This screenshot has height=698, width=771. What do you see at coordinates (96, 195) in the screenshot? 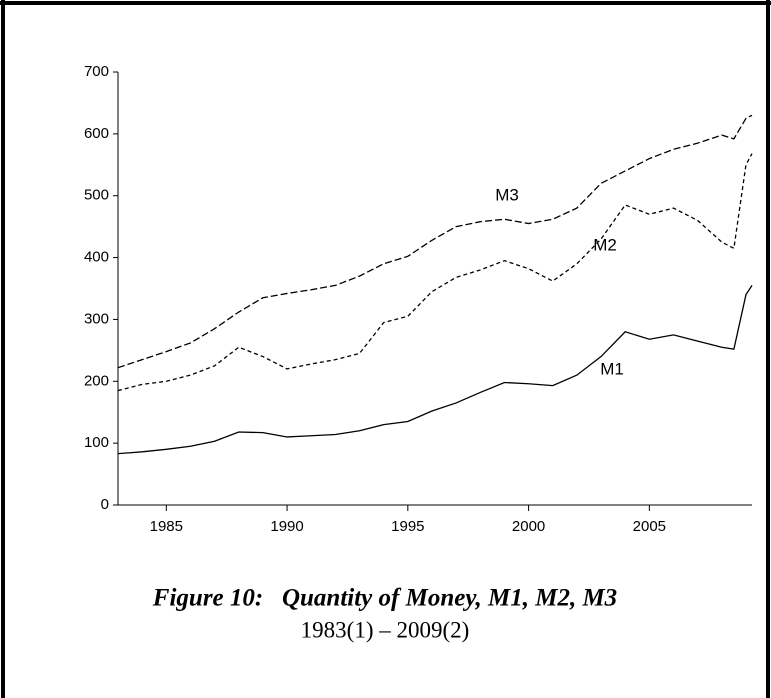
I see `y-tick-label: 500` at bounding box center [96, 195].